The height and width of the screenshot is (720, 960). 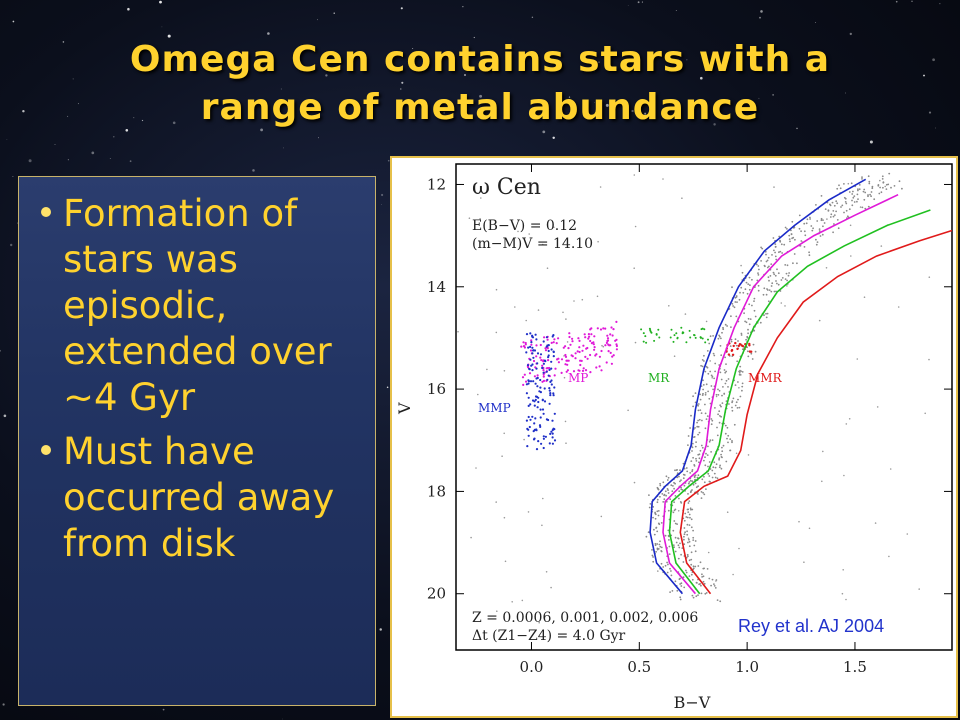 I want to click on panel-label: ω Cen, so click(x=506, y=187).